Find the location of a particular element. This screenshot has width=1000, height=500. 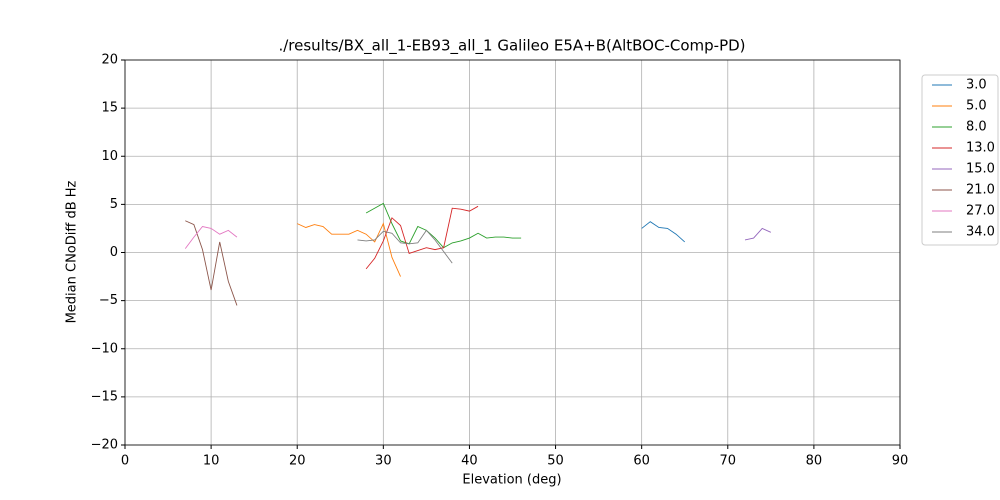

y-tick-label: 20 is located at coordinates (109, 60).